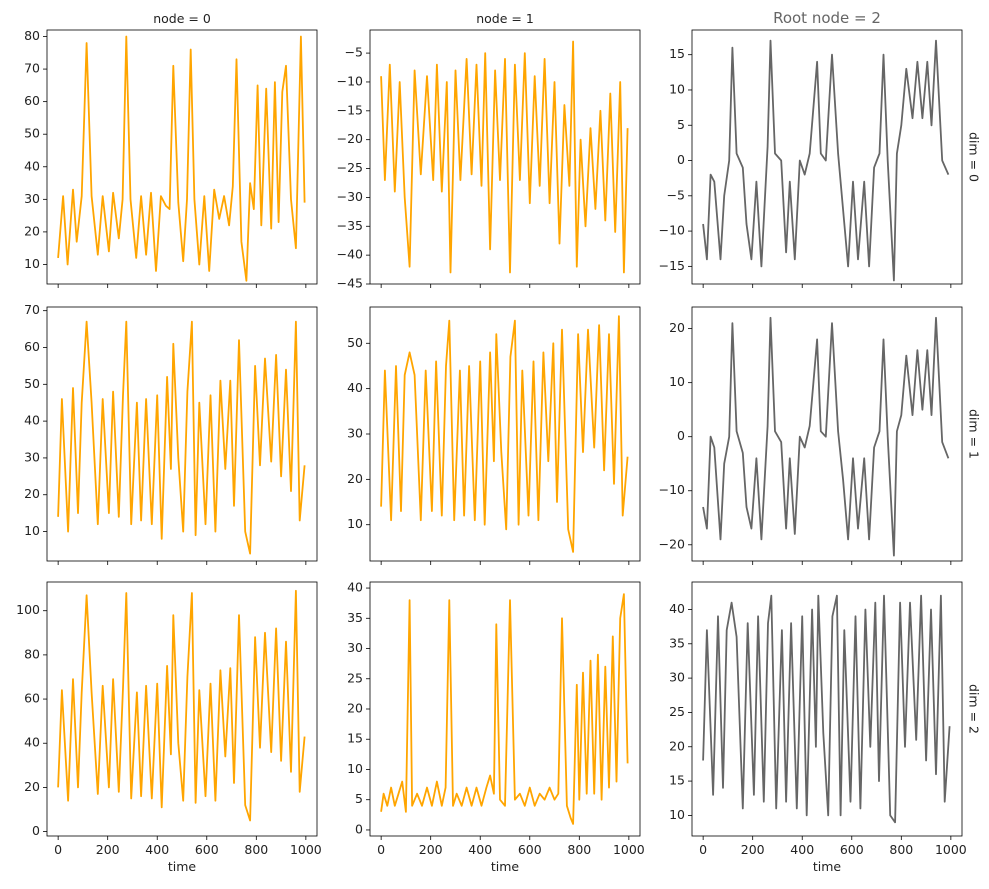  I want to click on series-line-node0-dim1, so click(181, 437).